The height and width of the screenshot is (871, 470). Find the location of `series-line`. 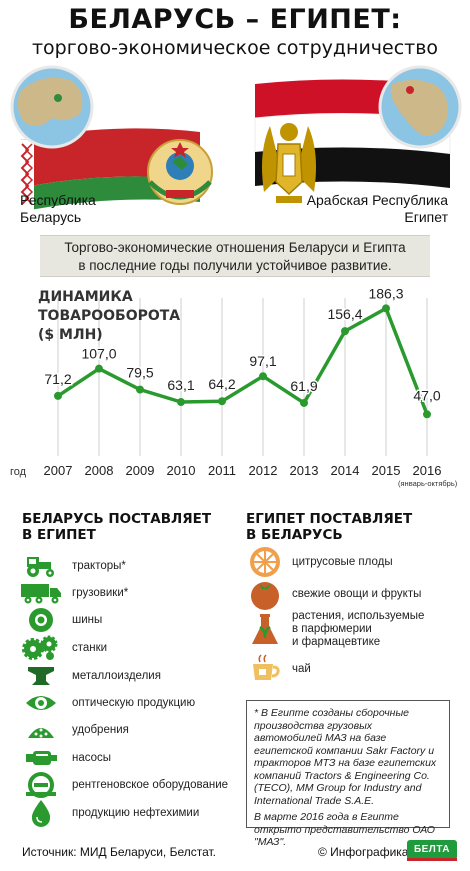

series-line is located at coordinates (243, 360).